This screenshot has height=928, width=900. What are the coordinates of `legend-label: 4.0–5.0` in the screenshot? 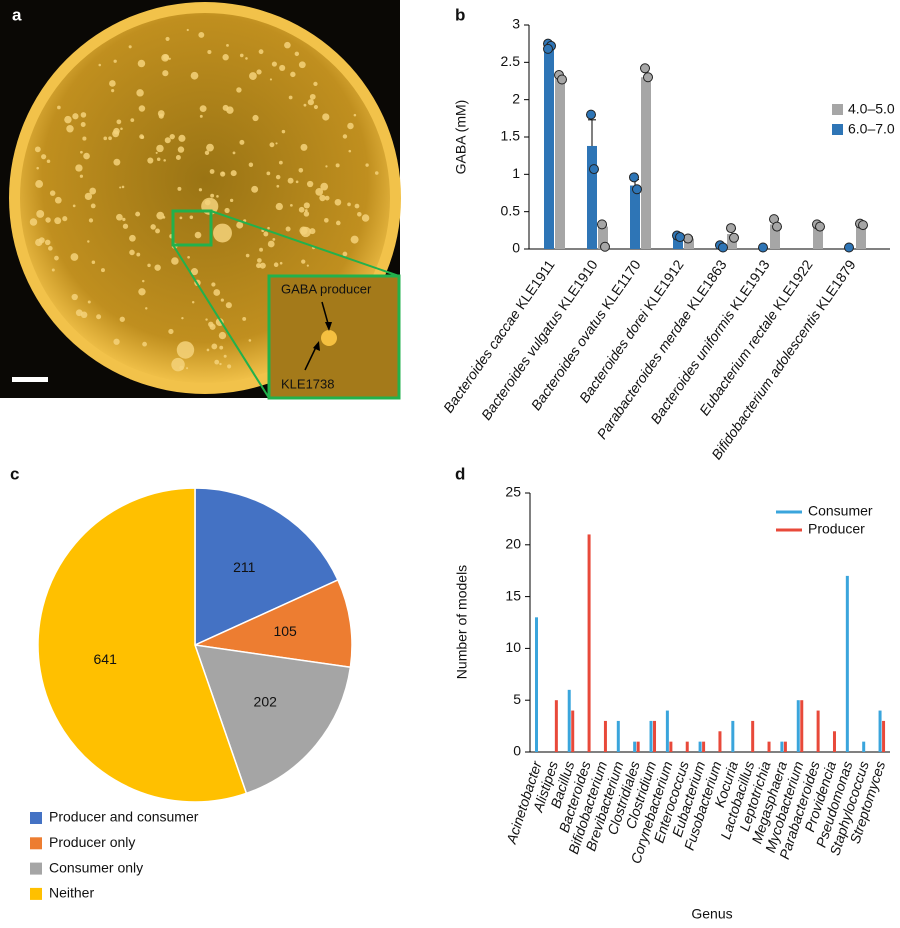 It's located at (871, 109).